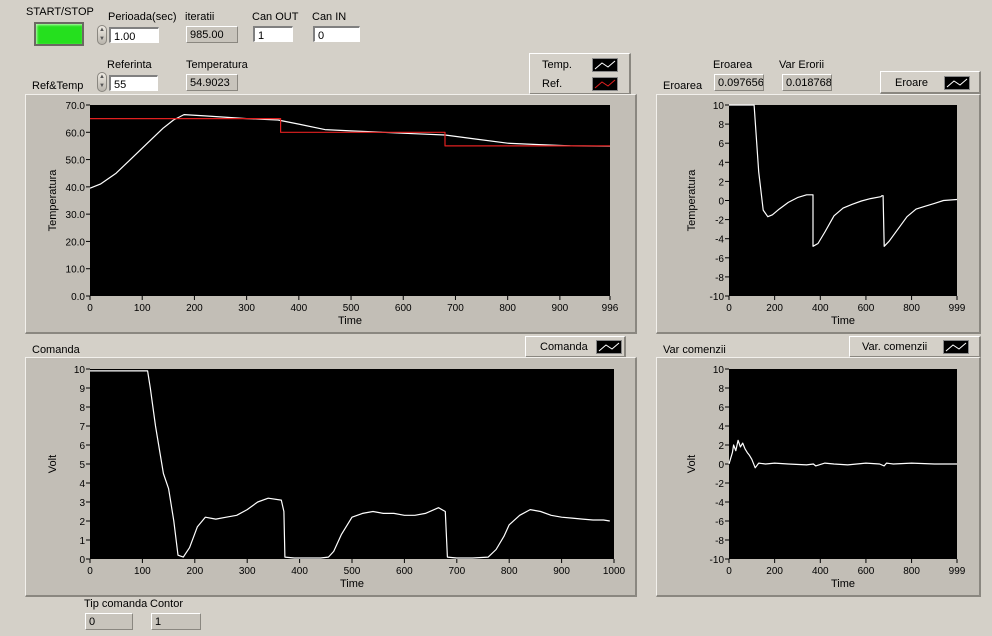 The width and height of the screenshot is (992, 636). I want to click on comanda-section-label: Comanda, so click(56, 350).